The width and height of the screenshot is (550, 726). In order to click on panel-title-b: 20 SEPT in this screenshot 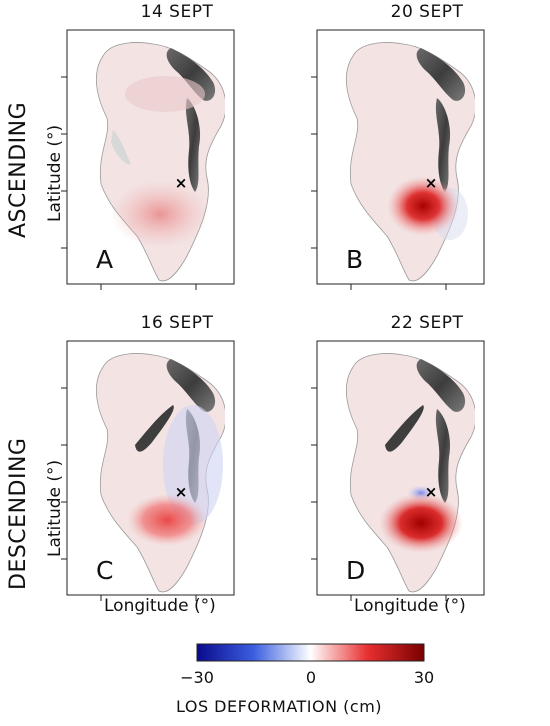, I will do `click(427, 12)`.